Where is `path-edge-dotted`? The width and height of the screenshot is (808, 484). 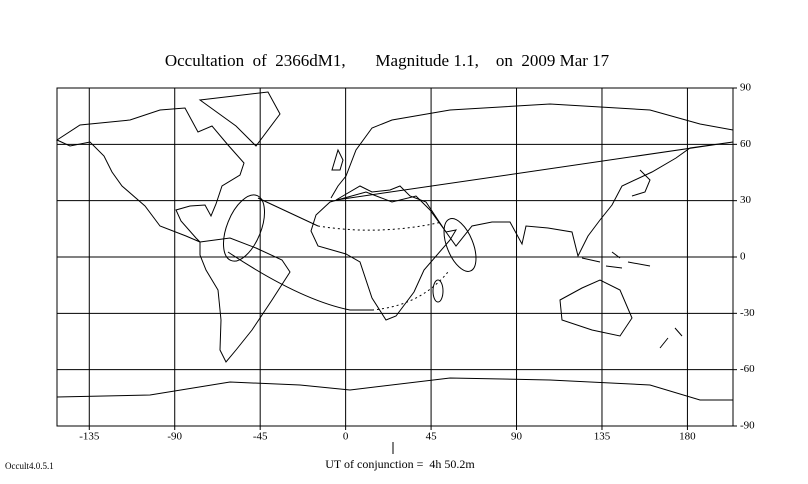 path-edge-dotted is located at coordinates (380, 226).